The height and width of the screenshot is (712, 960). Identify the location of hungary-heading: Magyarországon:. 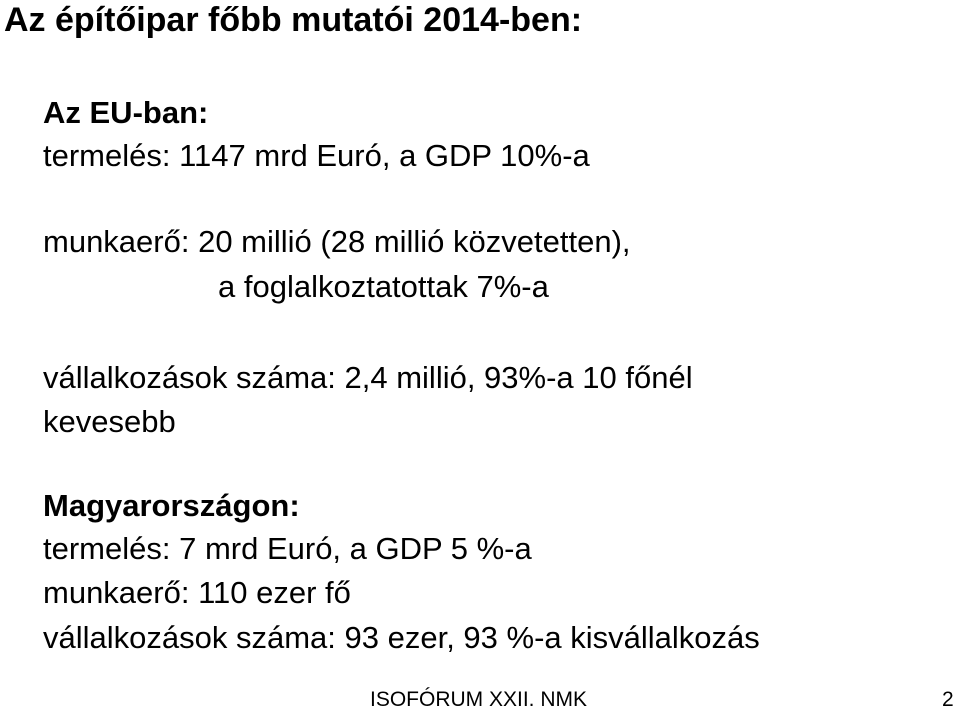
(171, 505).